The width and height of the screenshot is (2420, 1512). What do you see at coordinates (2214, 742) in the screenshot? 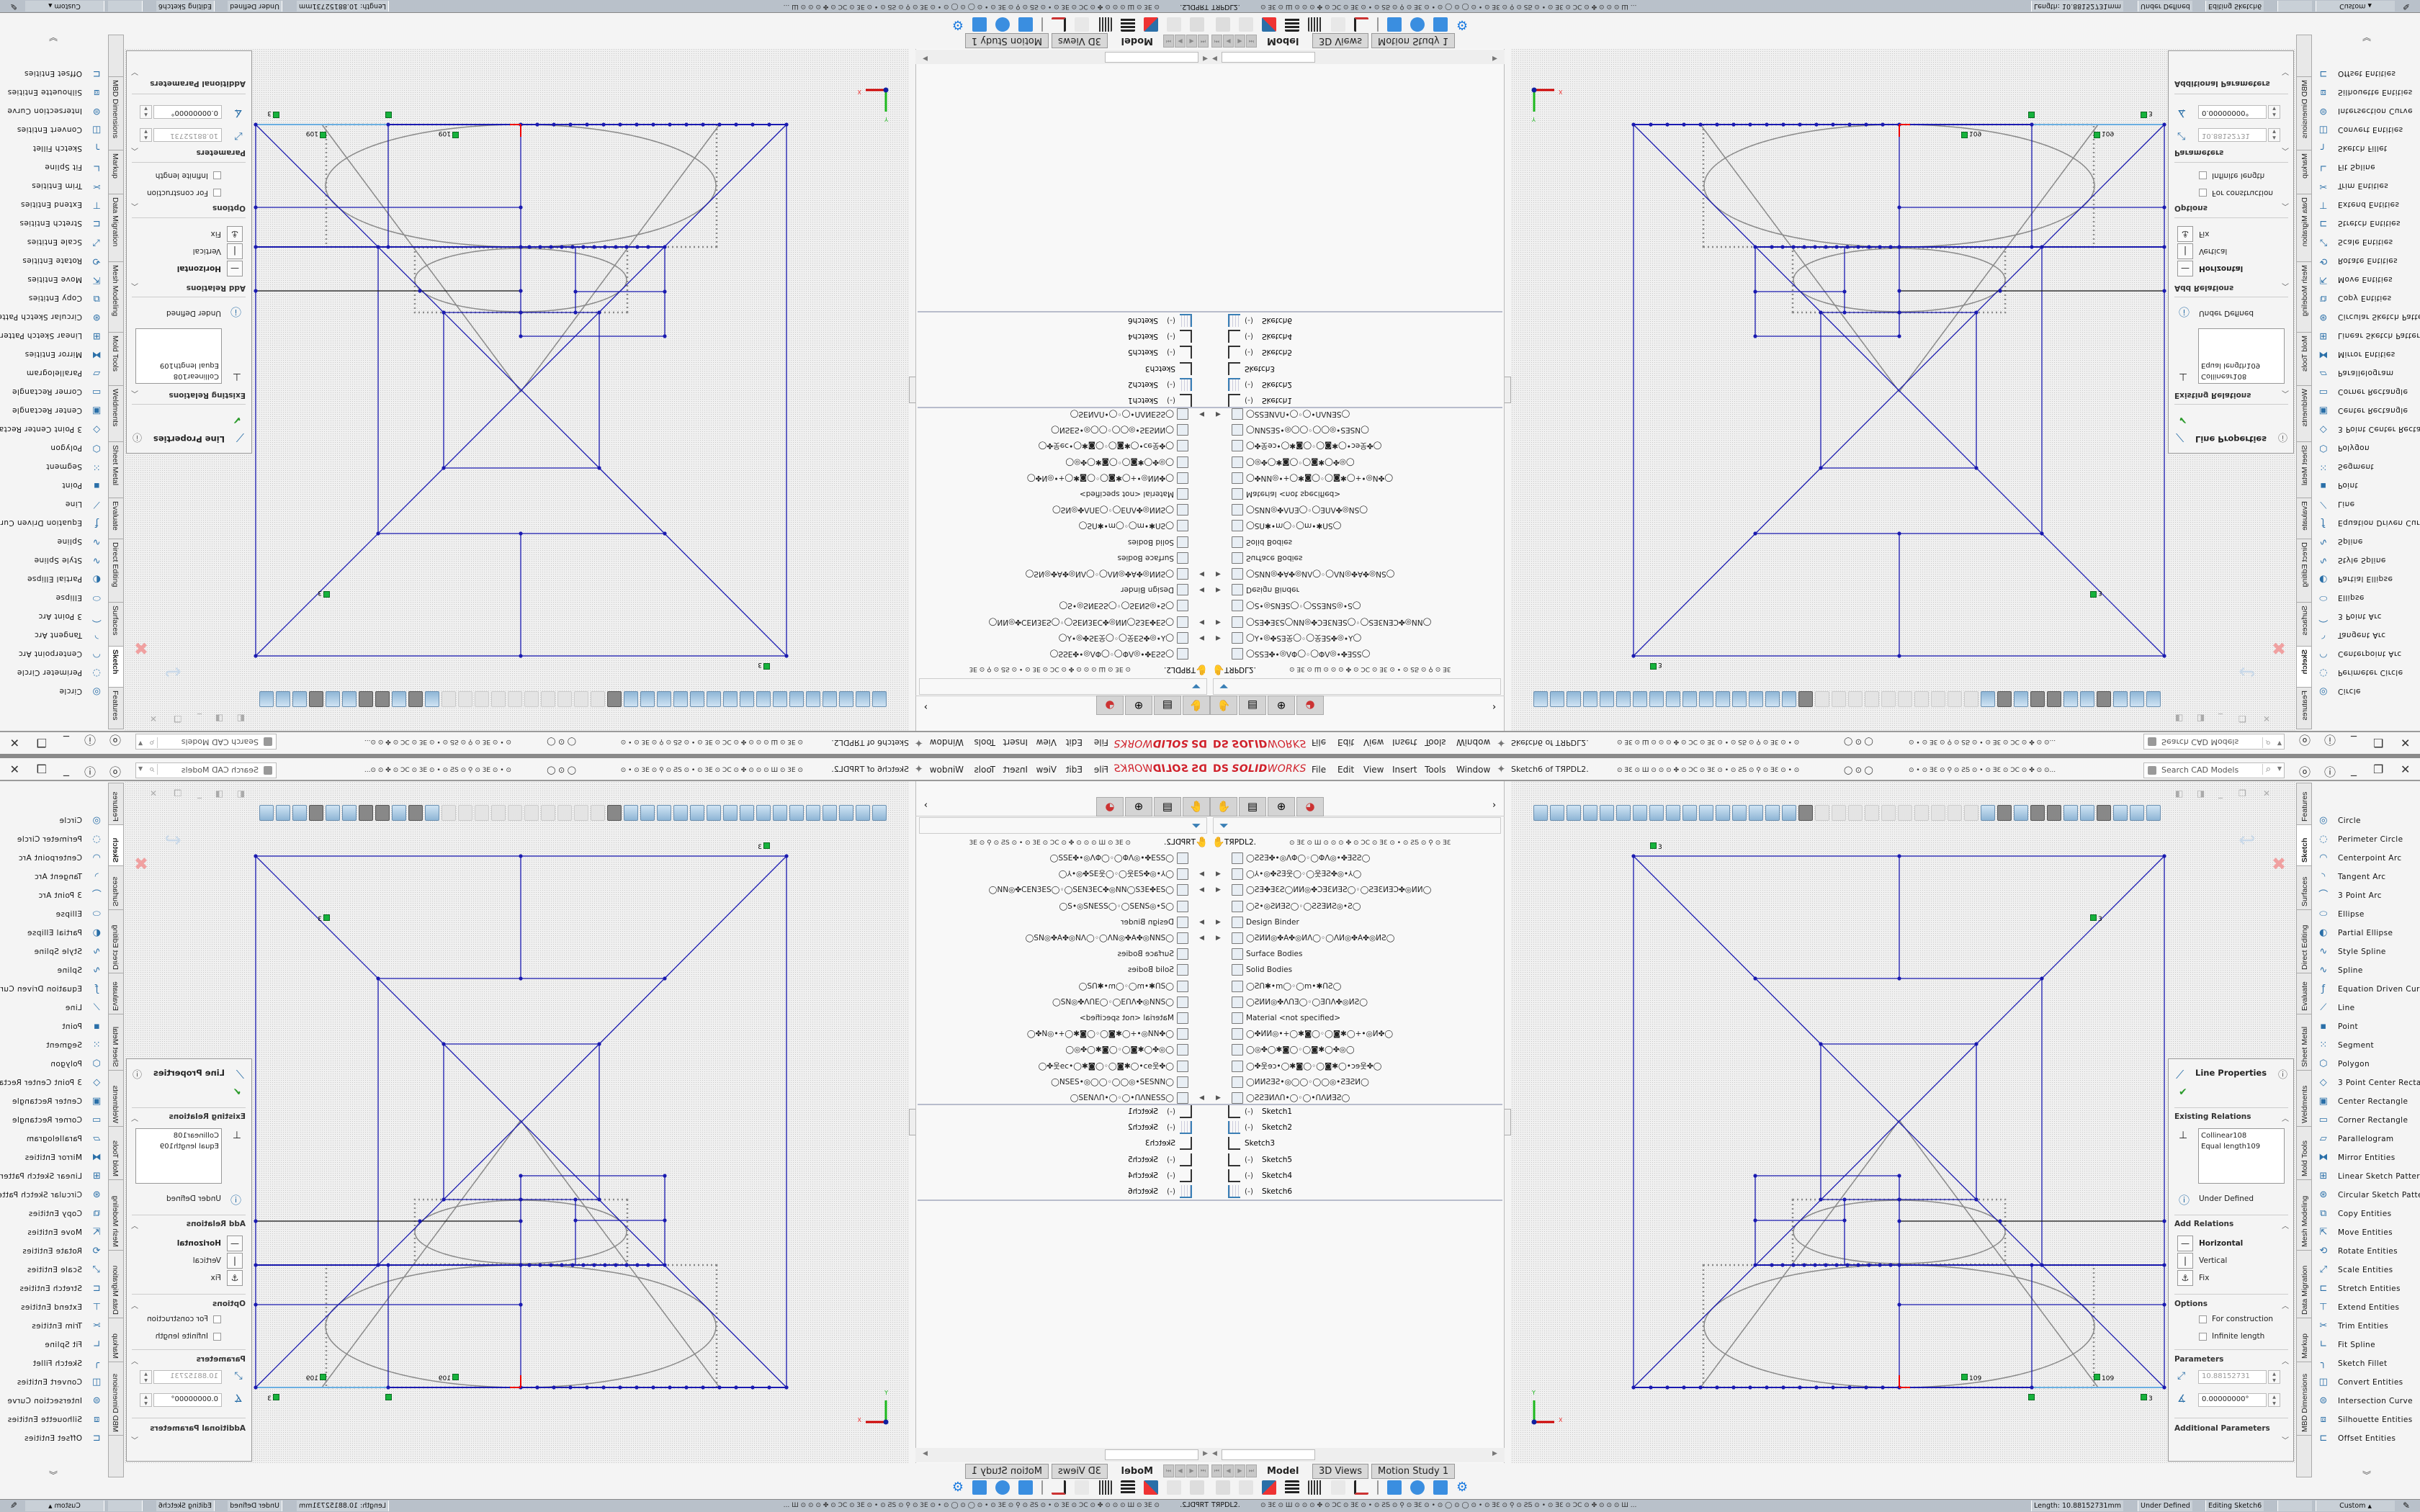
I see `search-cad-models-input: Search CAD Models ⌕ ▼` at bounding box center [2214, 742].